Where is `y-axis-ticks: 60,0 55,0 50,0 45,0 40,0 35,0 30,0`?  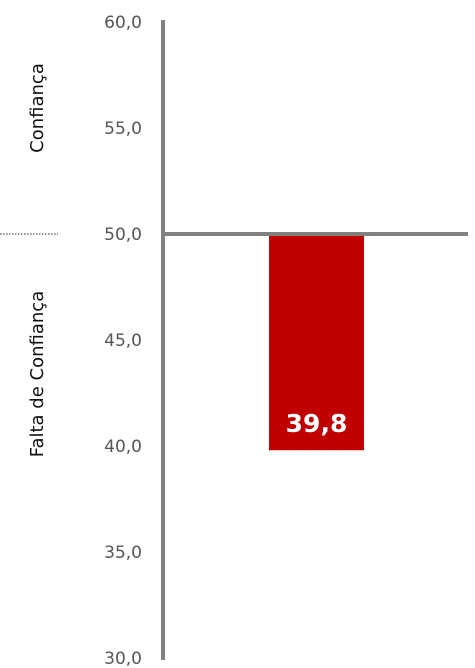
y-axis-ticks: 60,0 55,0 50,0 45,0 40,0 35,0 30,0 is located at coordinates (123, 340).